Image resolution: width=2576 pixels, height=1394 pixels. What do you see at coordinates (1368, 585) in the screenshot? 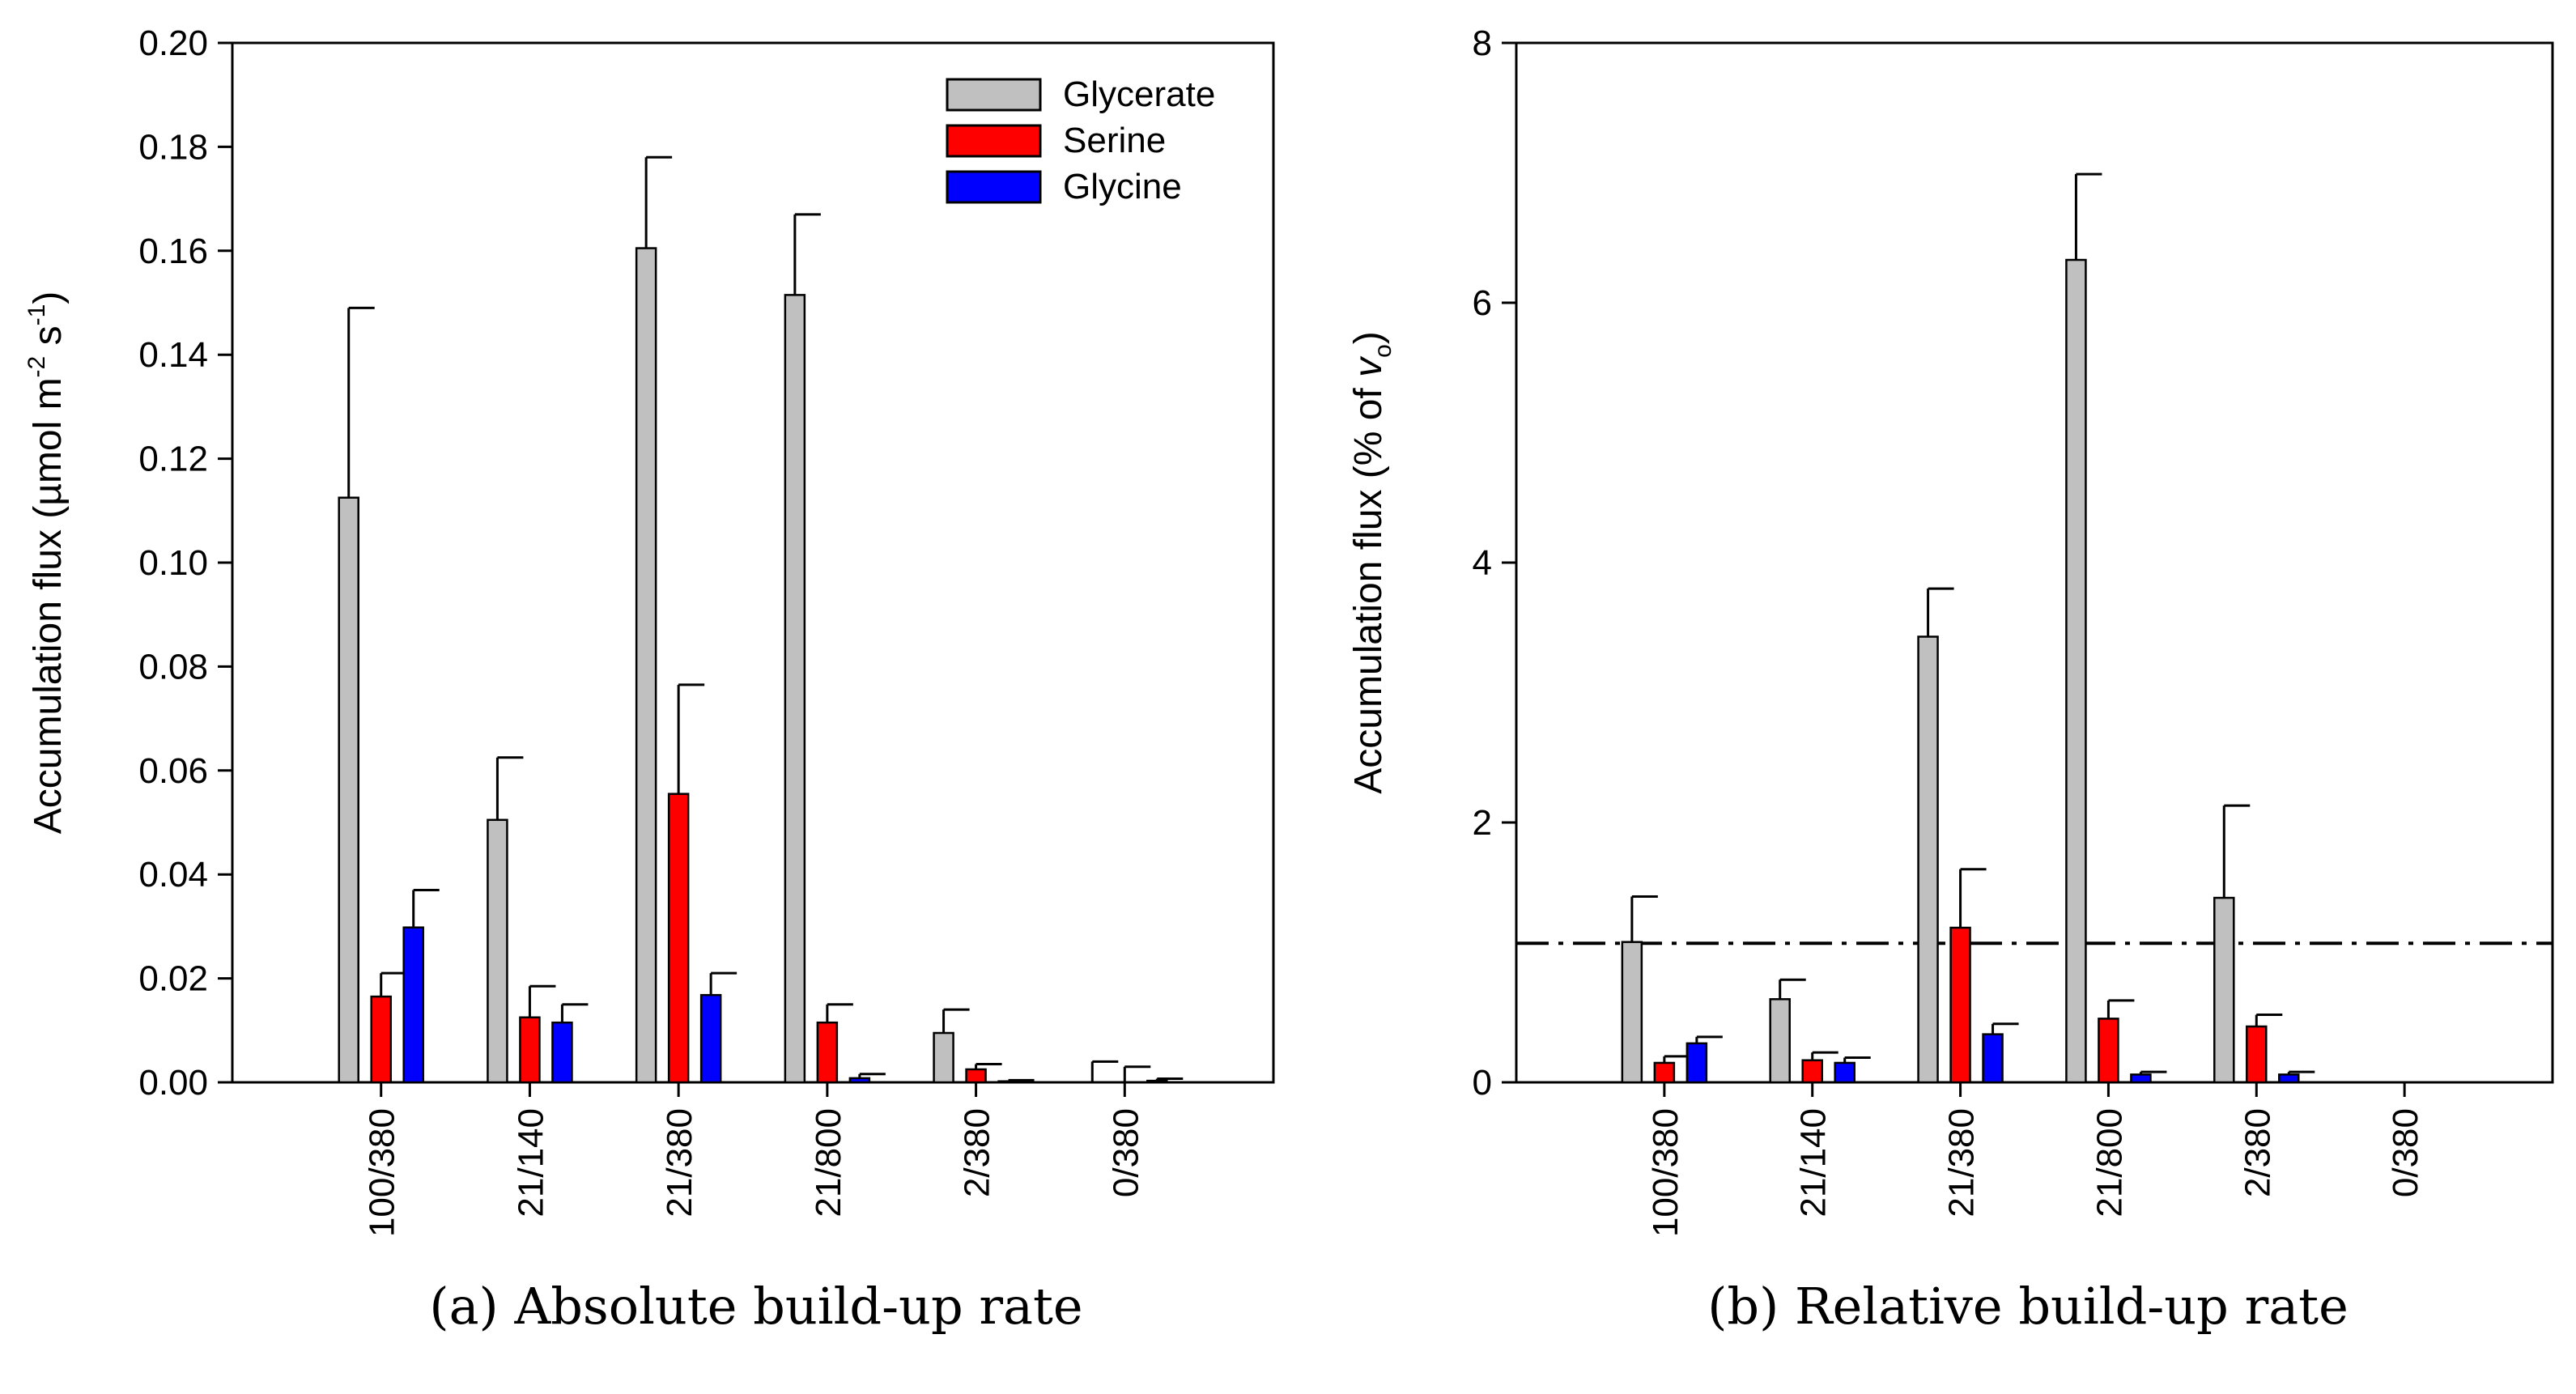
I see `y-label-text: Accumulation flux (% of` at bounding box center [1368, 585].